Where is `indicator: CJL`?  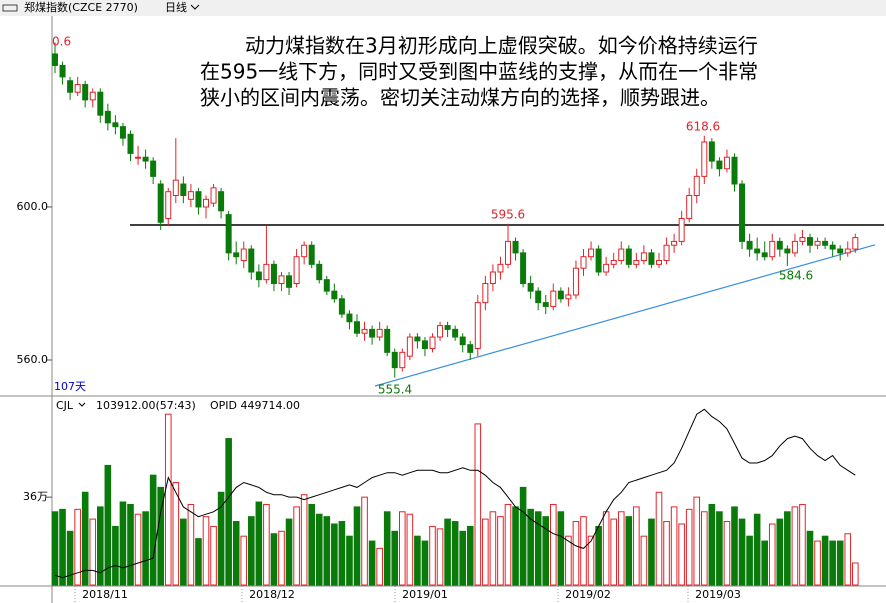
indicator: CJL is located at coordinates (65, 405).